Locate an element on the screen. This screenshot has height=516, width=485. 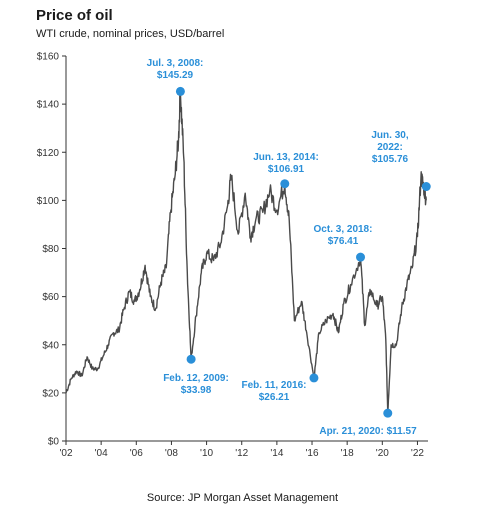
source-note: Source: JP Morgan Asset Management is located at coordinates (242, 498).